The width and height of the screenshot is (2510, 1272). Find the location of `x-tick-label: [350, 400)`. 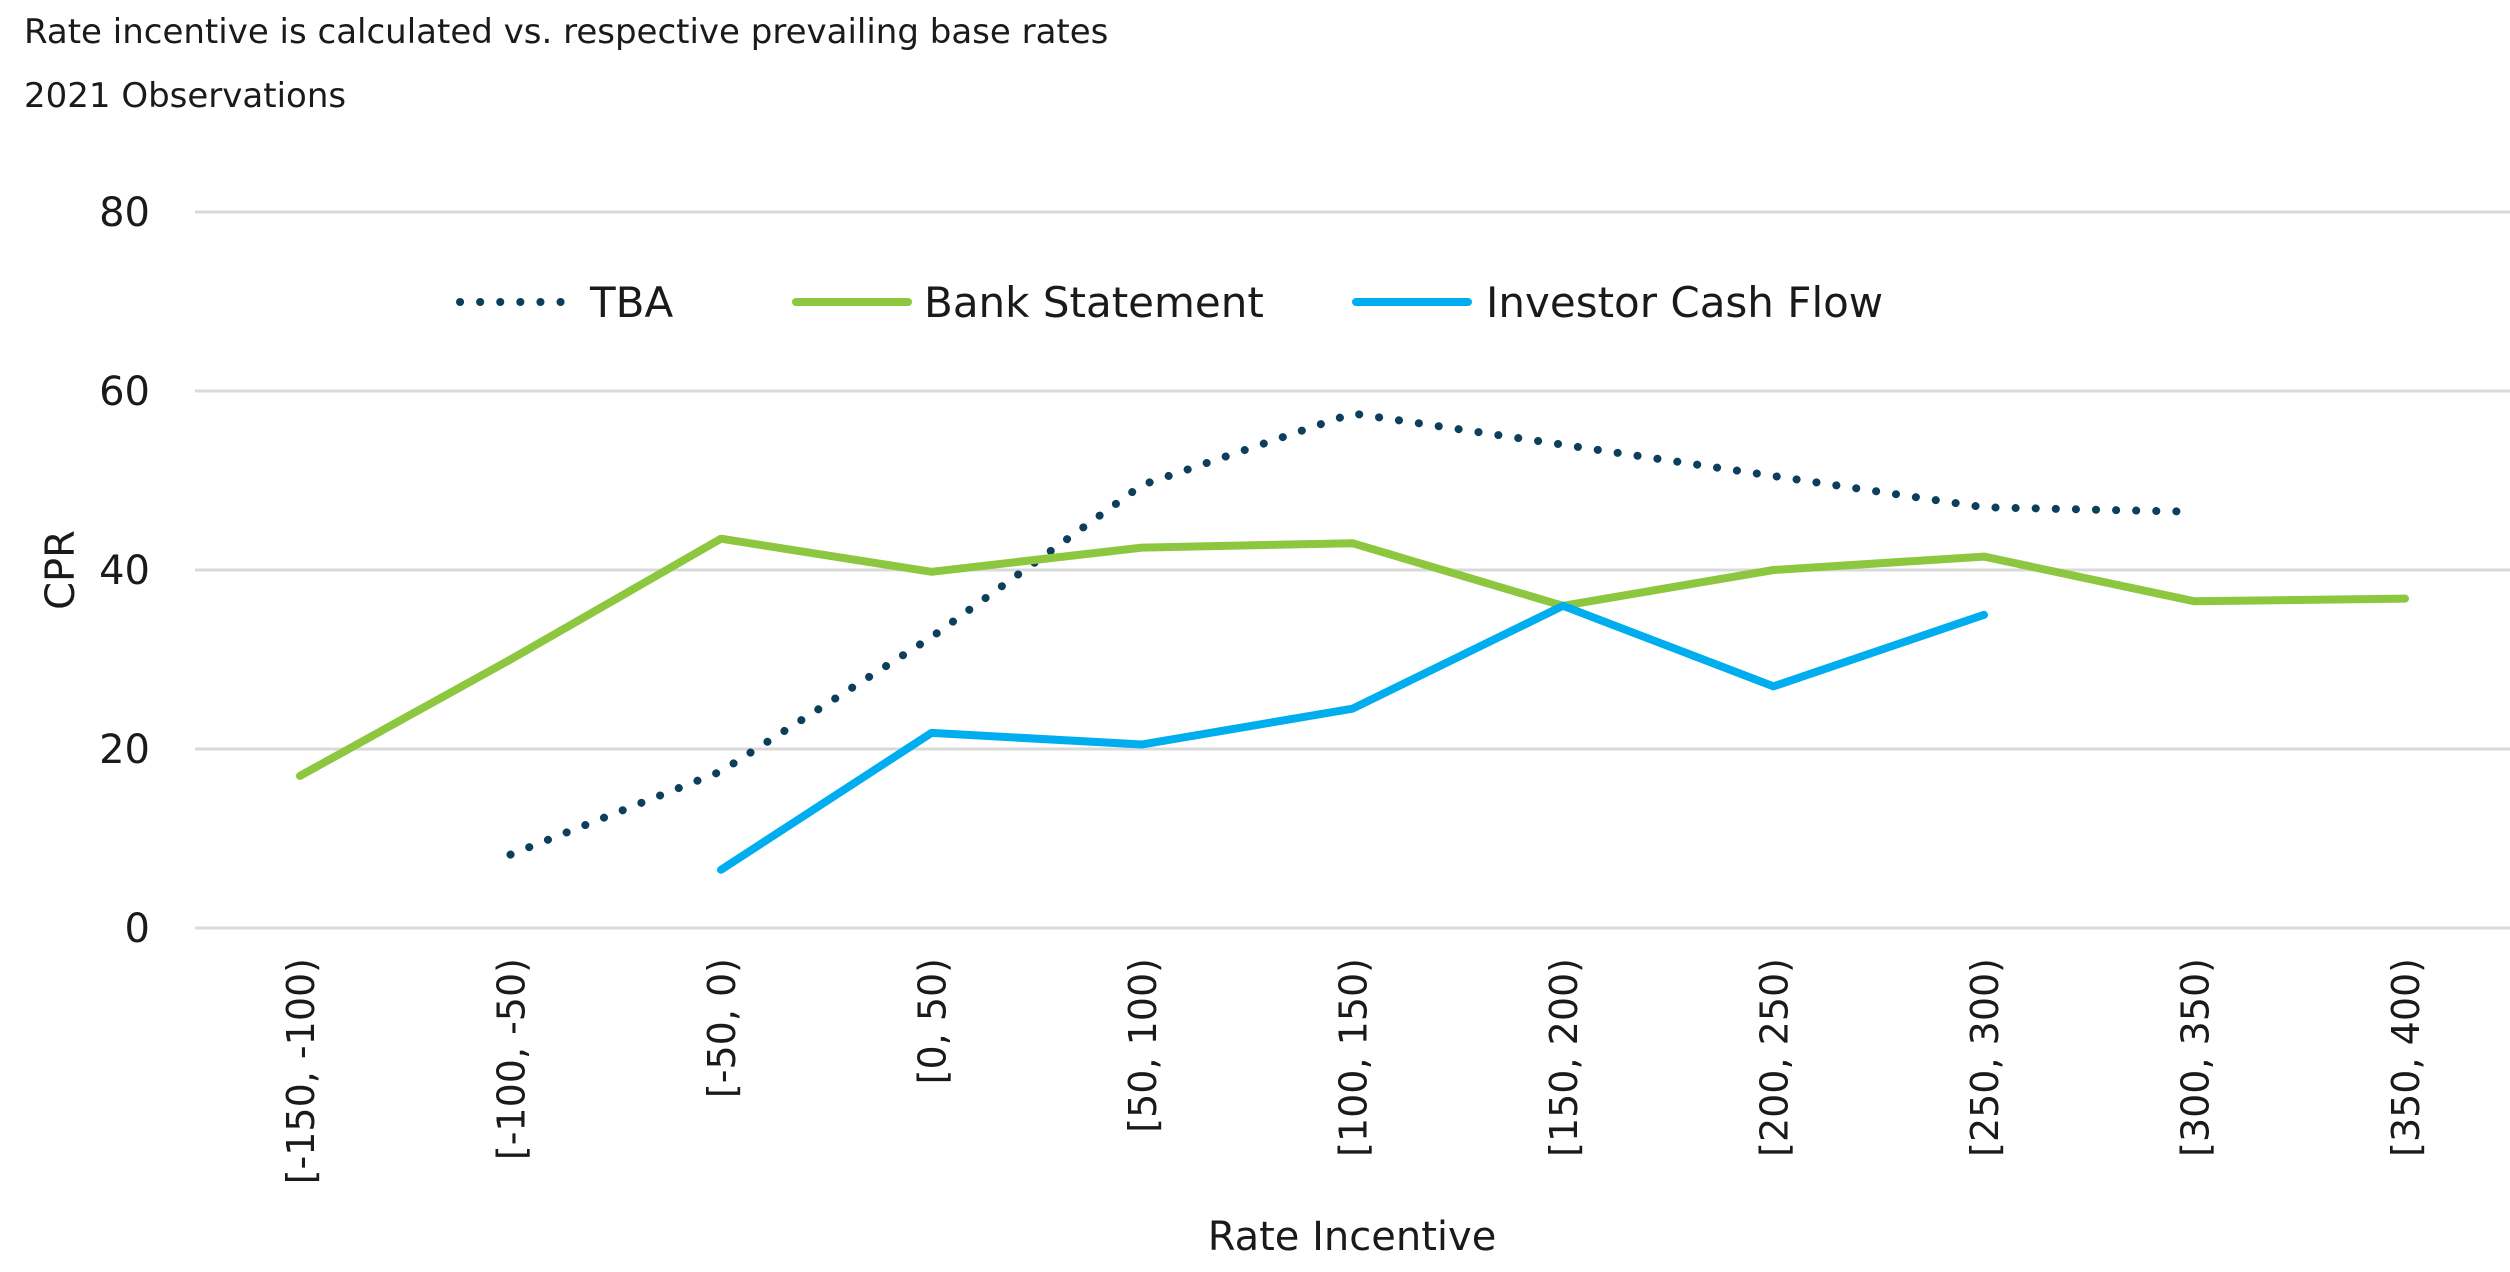

x-tick-label: [350, 400) is located at coordinates (2406, 1057).